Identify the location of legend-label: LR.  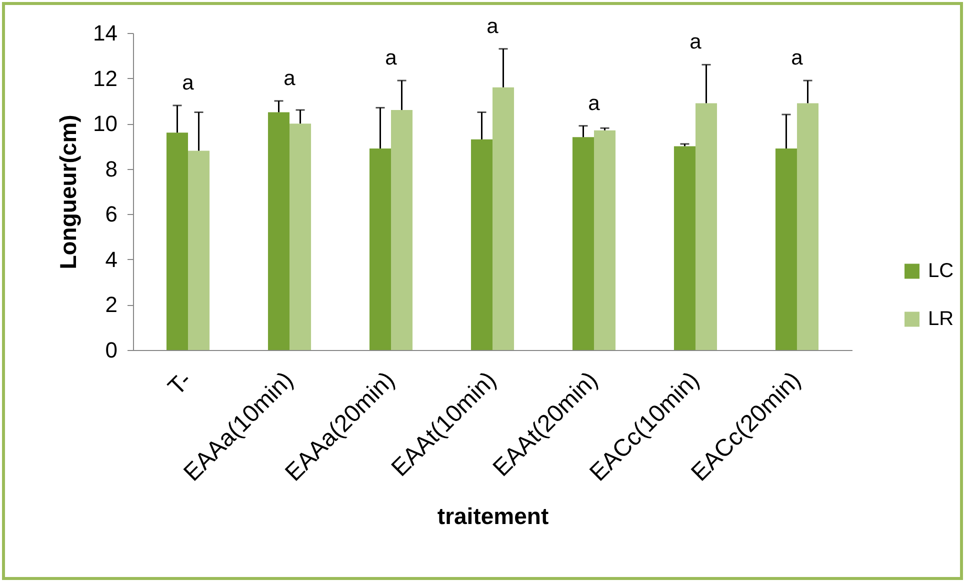
(941, 319).